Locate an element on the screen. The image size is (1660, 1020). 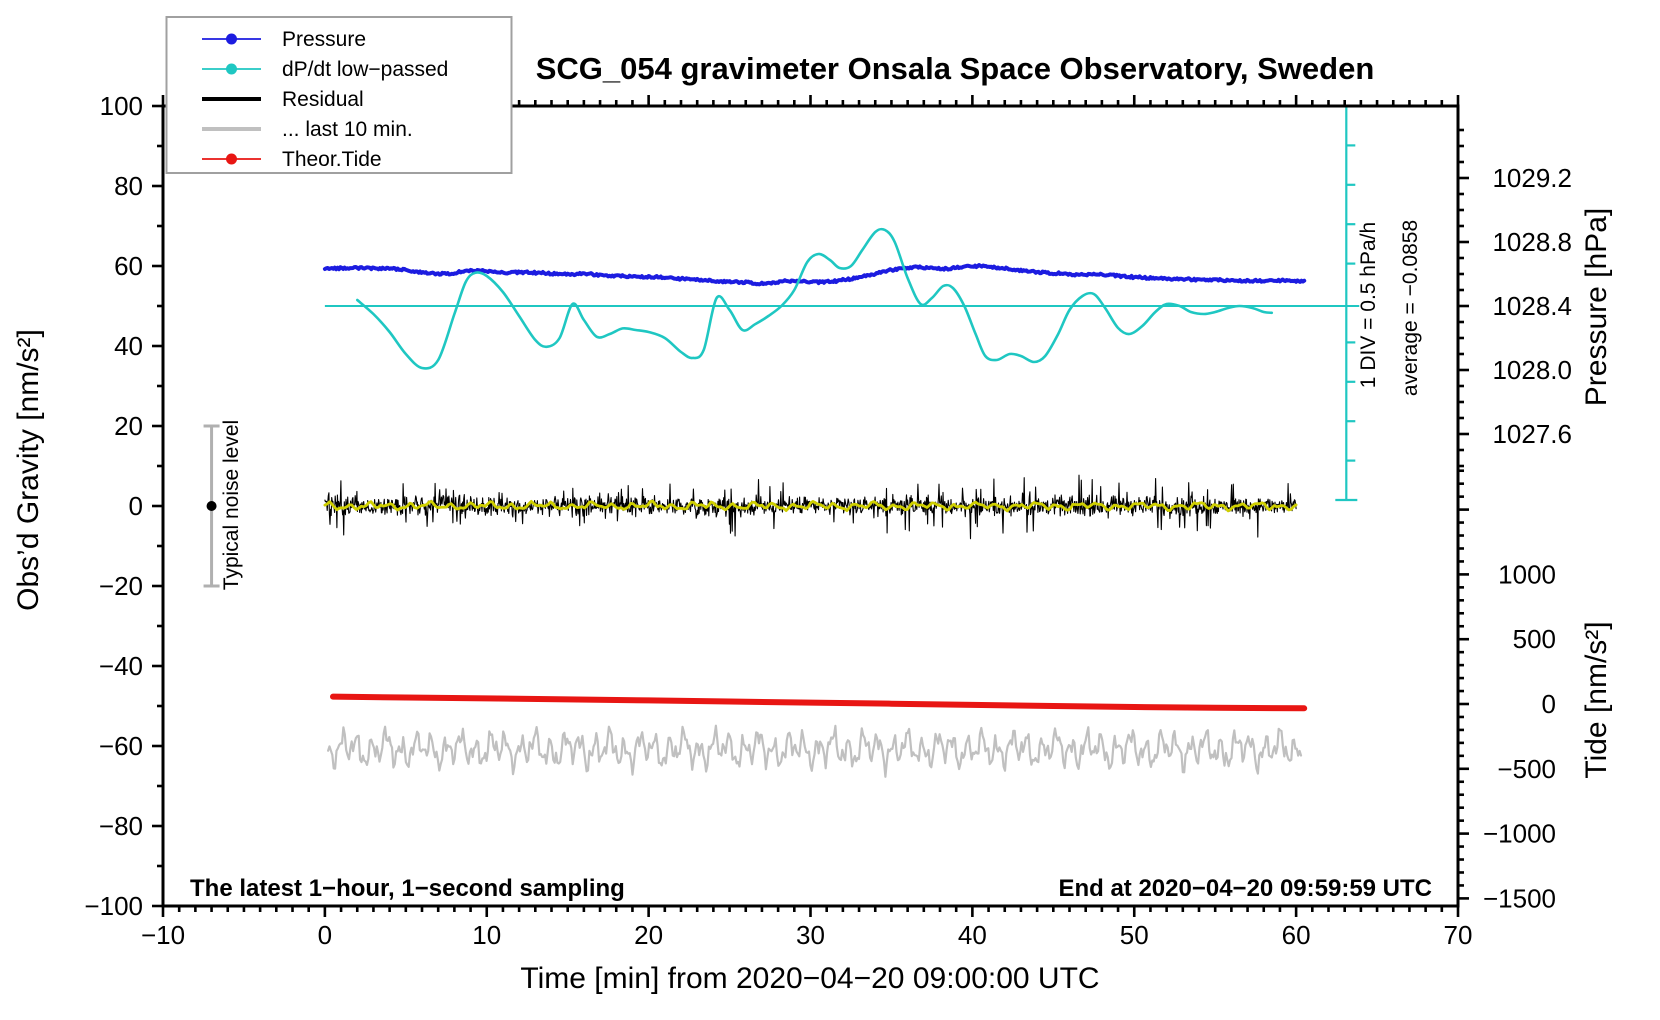
pressure-tick-label: 1028.8 is located at coordinates (1532, 242).